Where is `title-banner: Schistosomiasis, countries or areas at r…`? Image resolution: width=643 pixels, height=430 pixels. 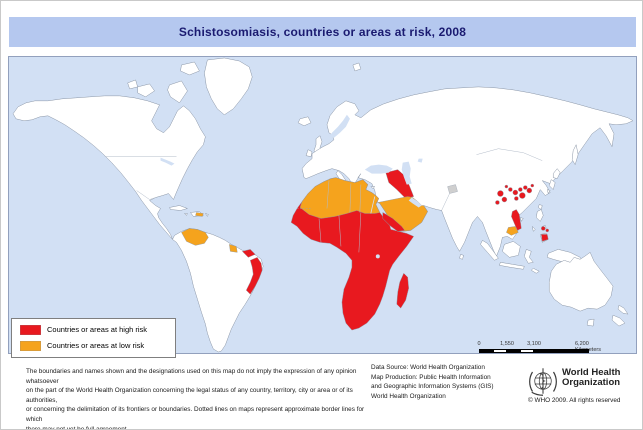 title-banner: Schistosomiasis, countries or areas at r… is located at coordinates (322, 32).